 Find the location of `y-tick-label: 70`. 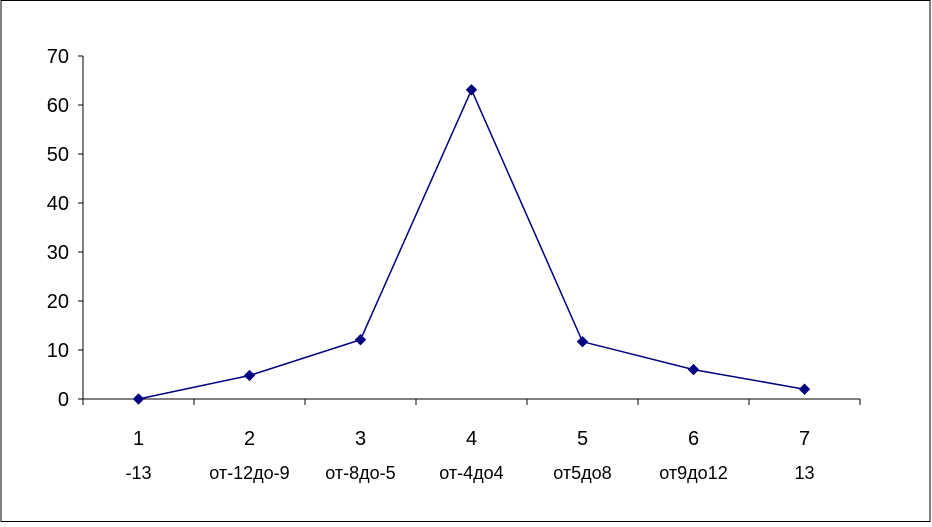

y-tick-label: 70 is located at coordinates (58, 57).